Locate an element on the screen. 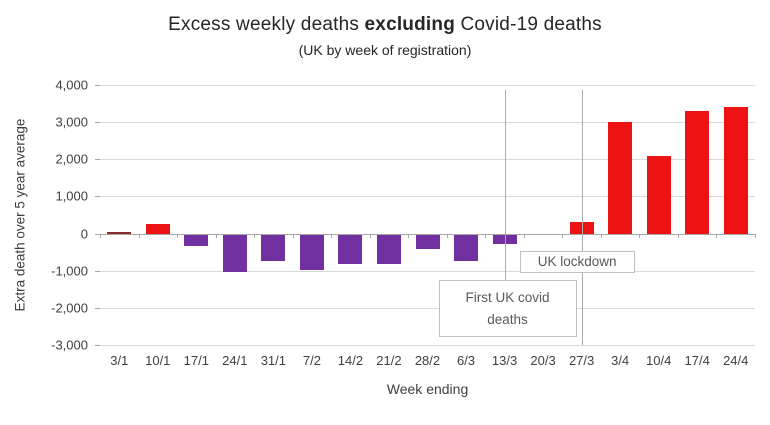 The image size is (770, 425). x-tick-label: 31/1 is located at coordinates (273, 360).